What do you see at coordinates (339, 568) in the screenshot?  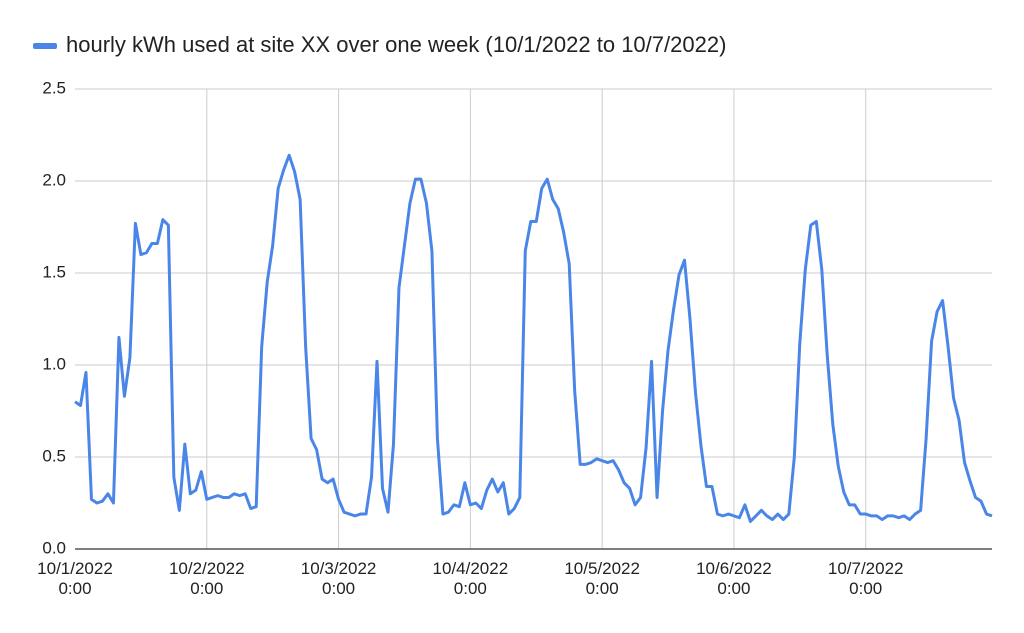 I see `x-tick-label-line: 10/3/2022` at bounding box center [339, 568].